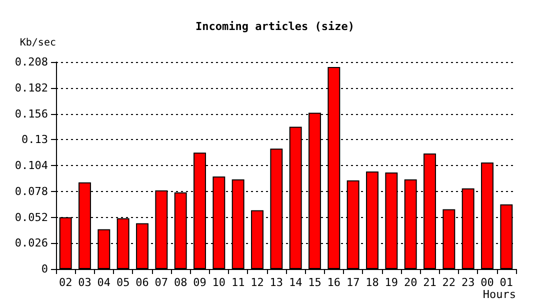 The image size is (550, 300). I want to click on x-tick-label: 10, so click(219, 282).